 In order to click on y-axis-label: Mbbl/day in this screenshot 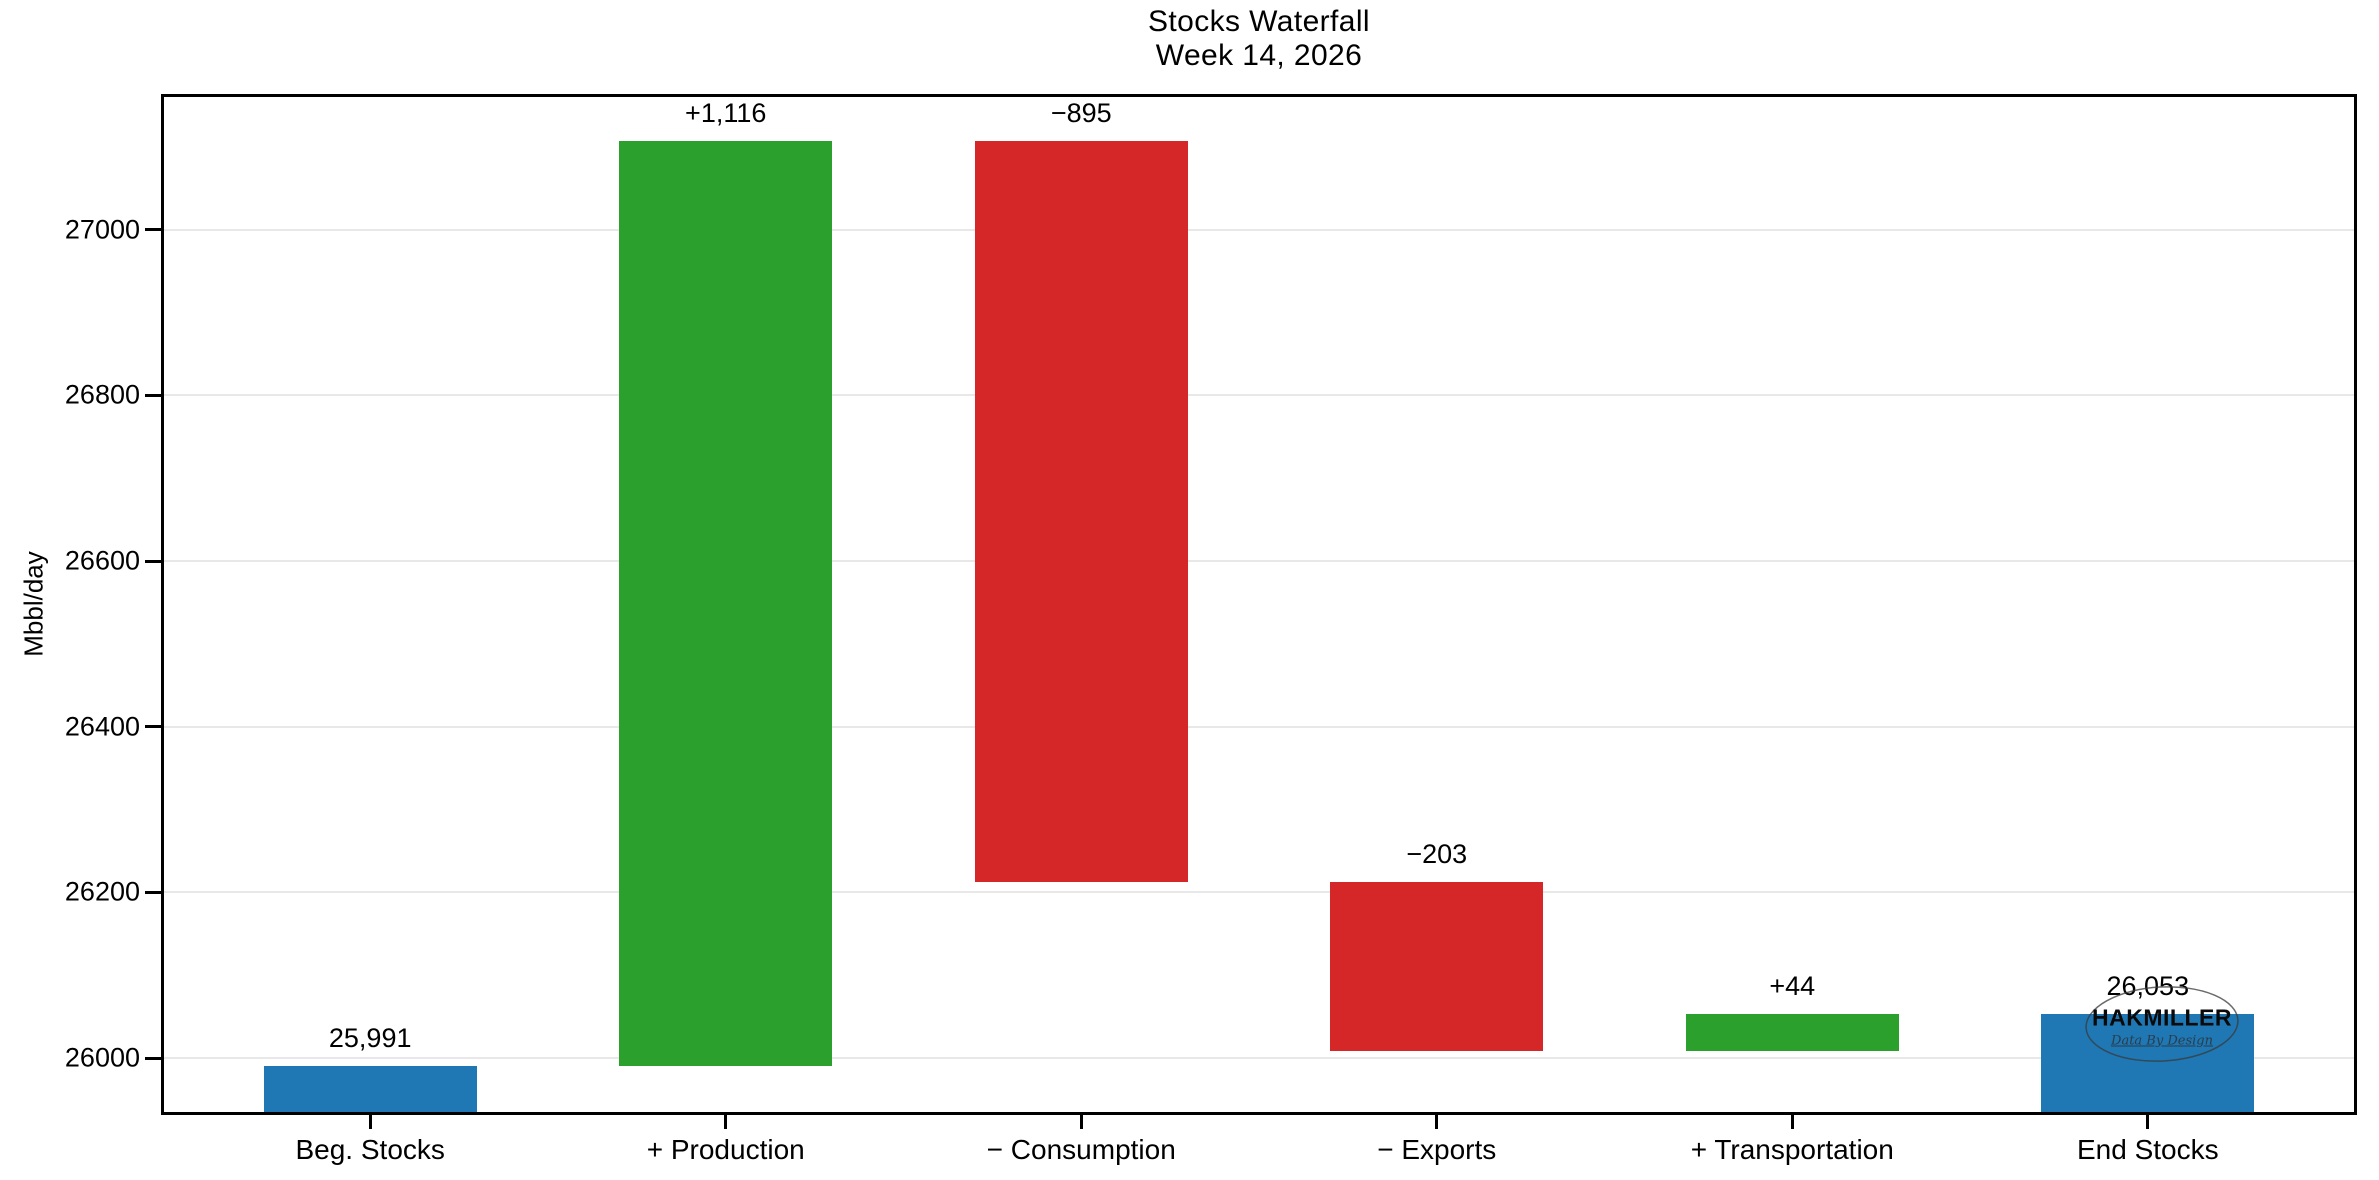, I will do `click(33, 604)`.